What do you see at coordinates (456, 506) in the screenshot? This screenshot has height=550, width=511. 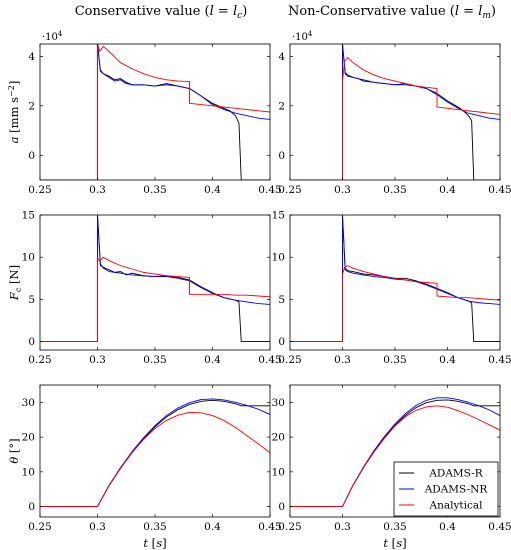 I see `legend-label-analytical: Analytical` at bounding box center [456, 506].